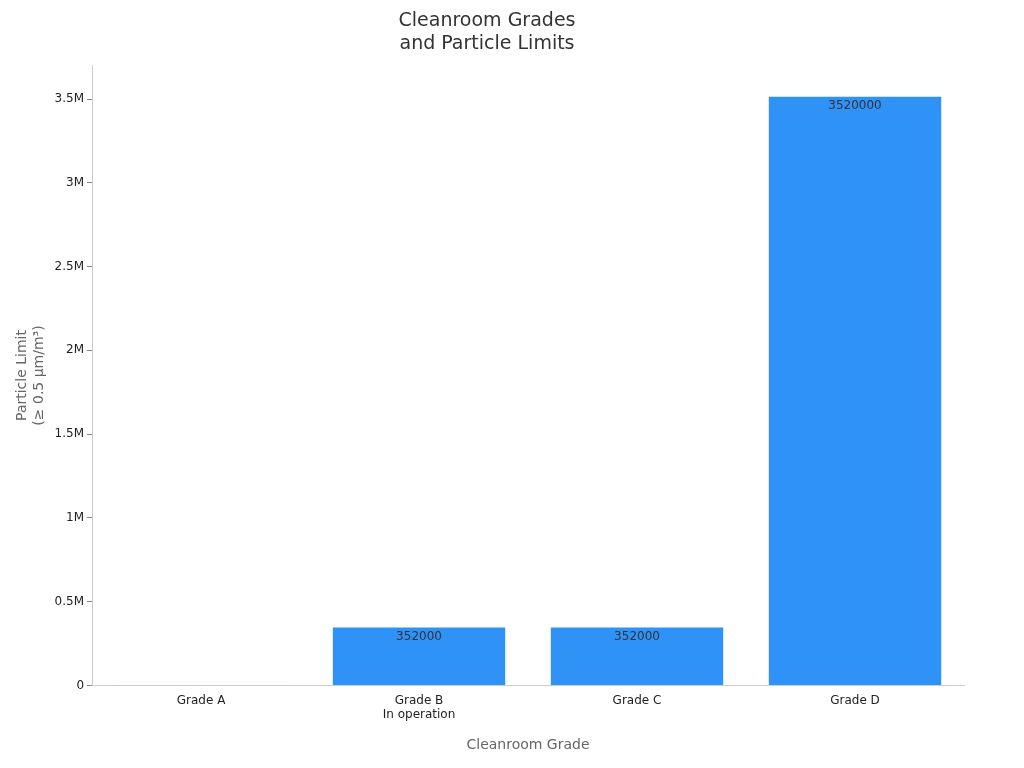 The image size is (1024, 768). What do you see at coordinates (75, 517) in the screenshot?
I see `y-tick-label: 1M` at bounding box center [75, 517].